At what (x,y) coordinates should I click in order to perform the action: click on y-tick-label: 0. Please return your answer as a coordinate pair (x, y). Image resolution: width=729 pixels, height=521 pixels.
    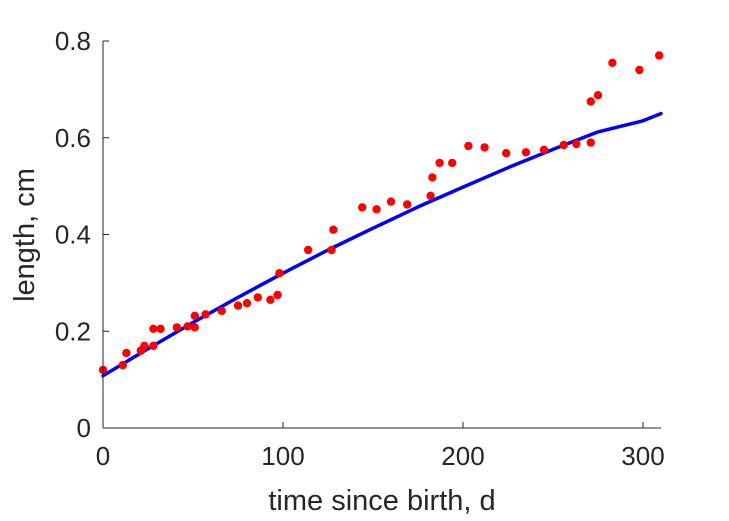
    Looking at the image, I should click on (84, 428).